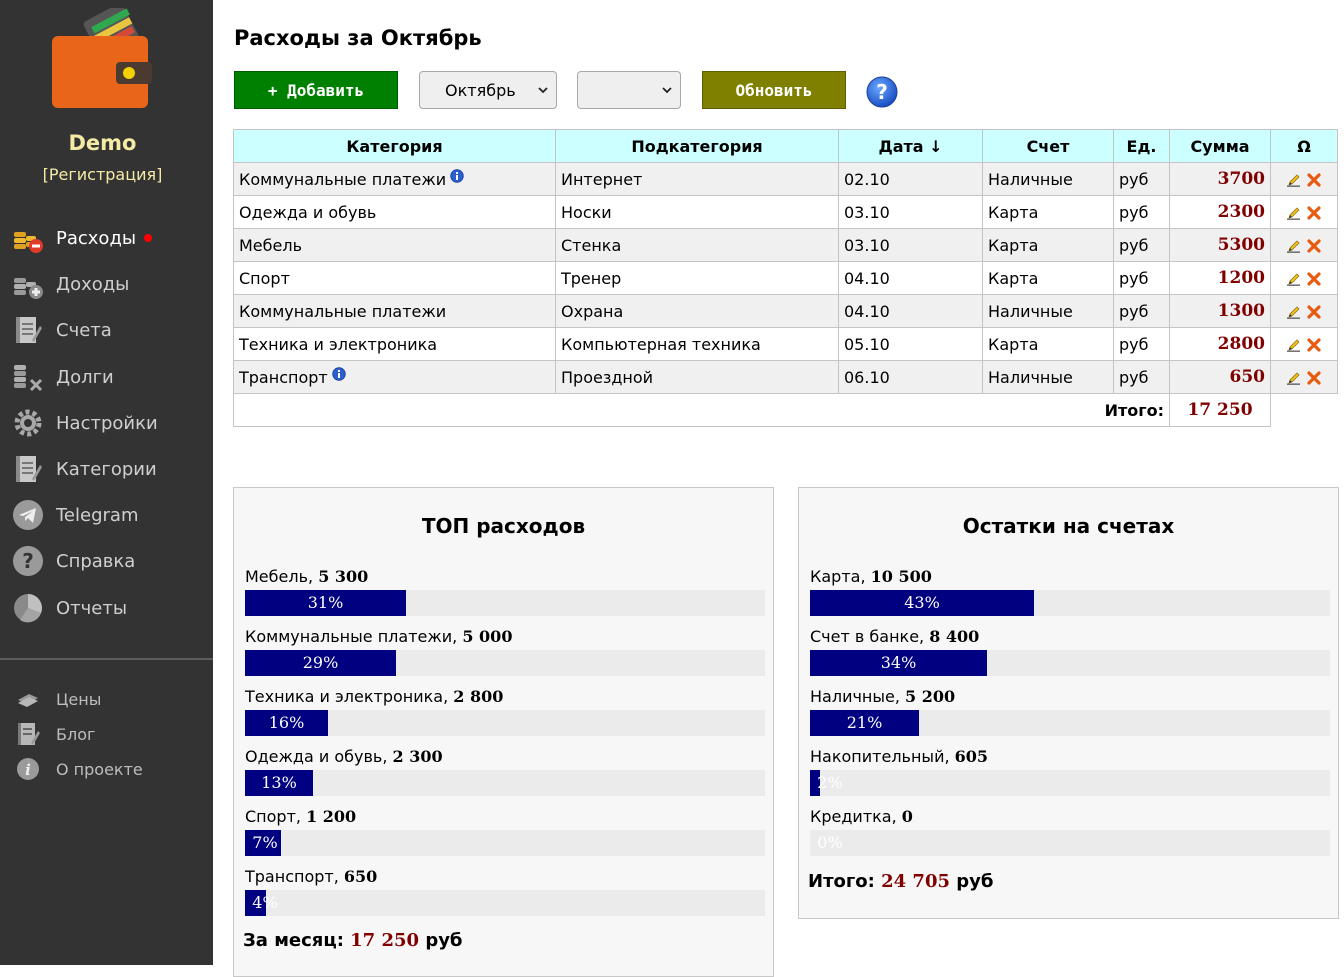 This screenshot has width=1344, height=977. What do you see at coordinates (394, 278) in the screenshot?
I see `cell-category: Спорт` at bounding box center [394, 278].